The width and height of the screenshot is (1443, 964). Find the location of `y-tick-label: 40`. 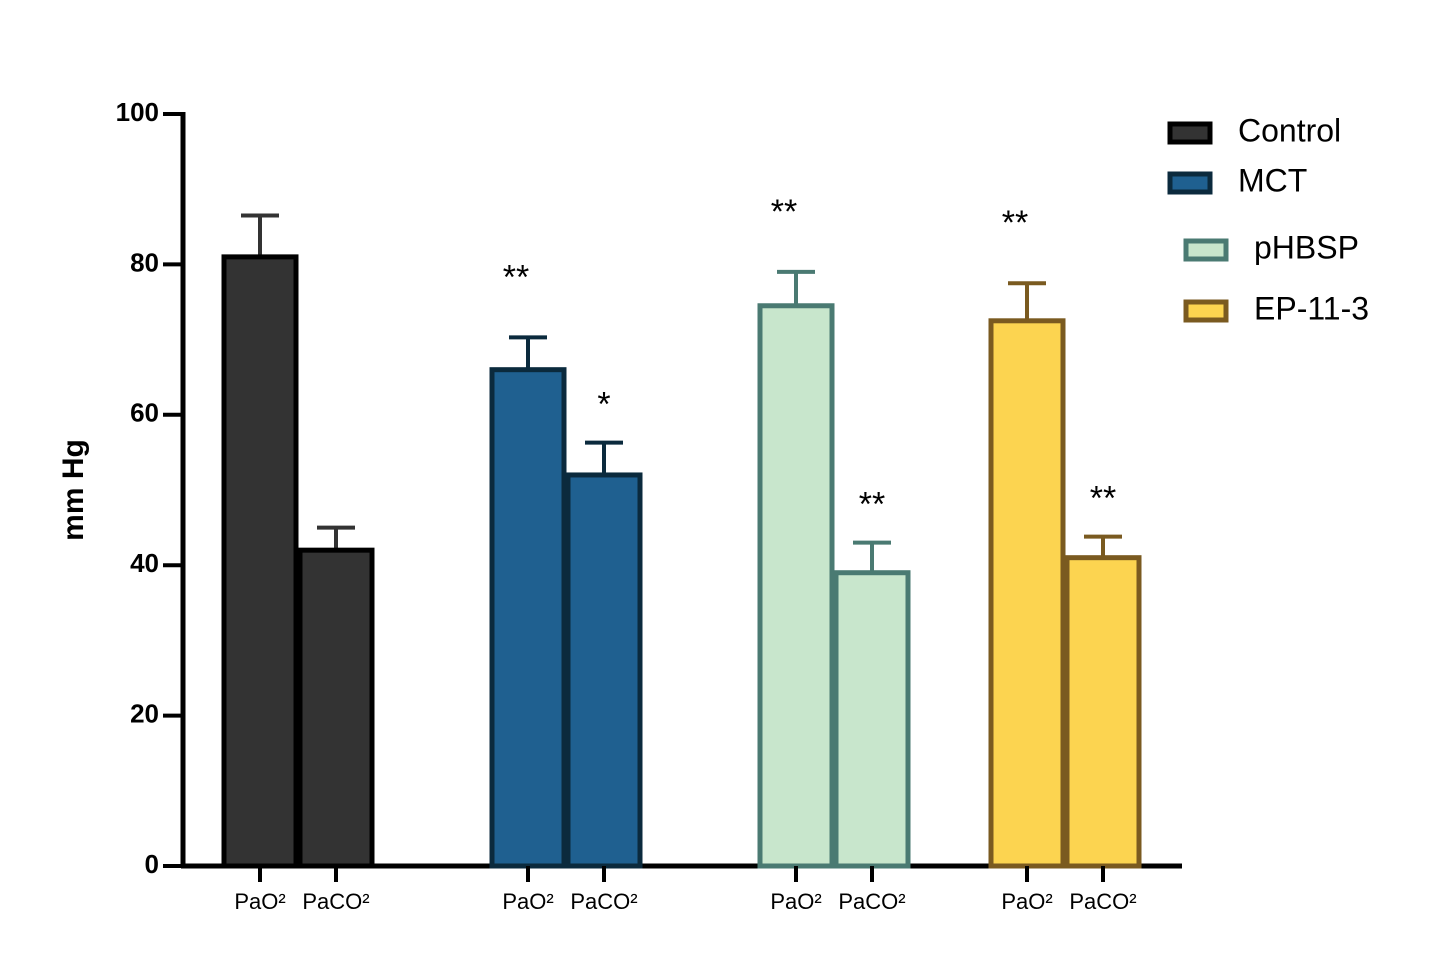

y-tick-label: 40 is located at coordinates (144, 563).